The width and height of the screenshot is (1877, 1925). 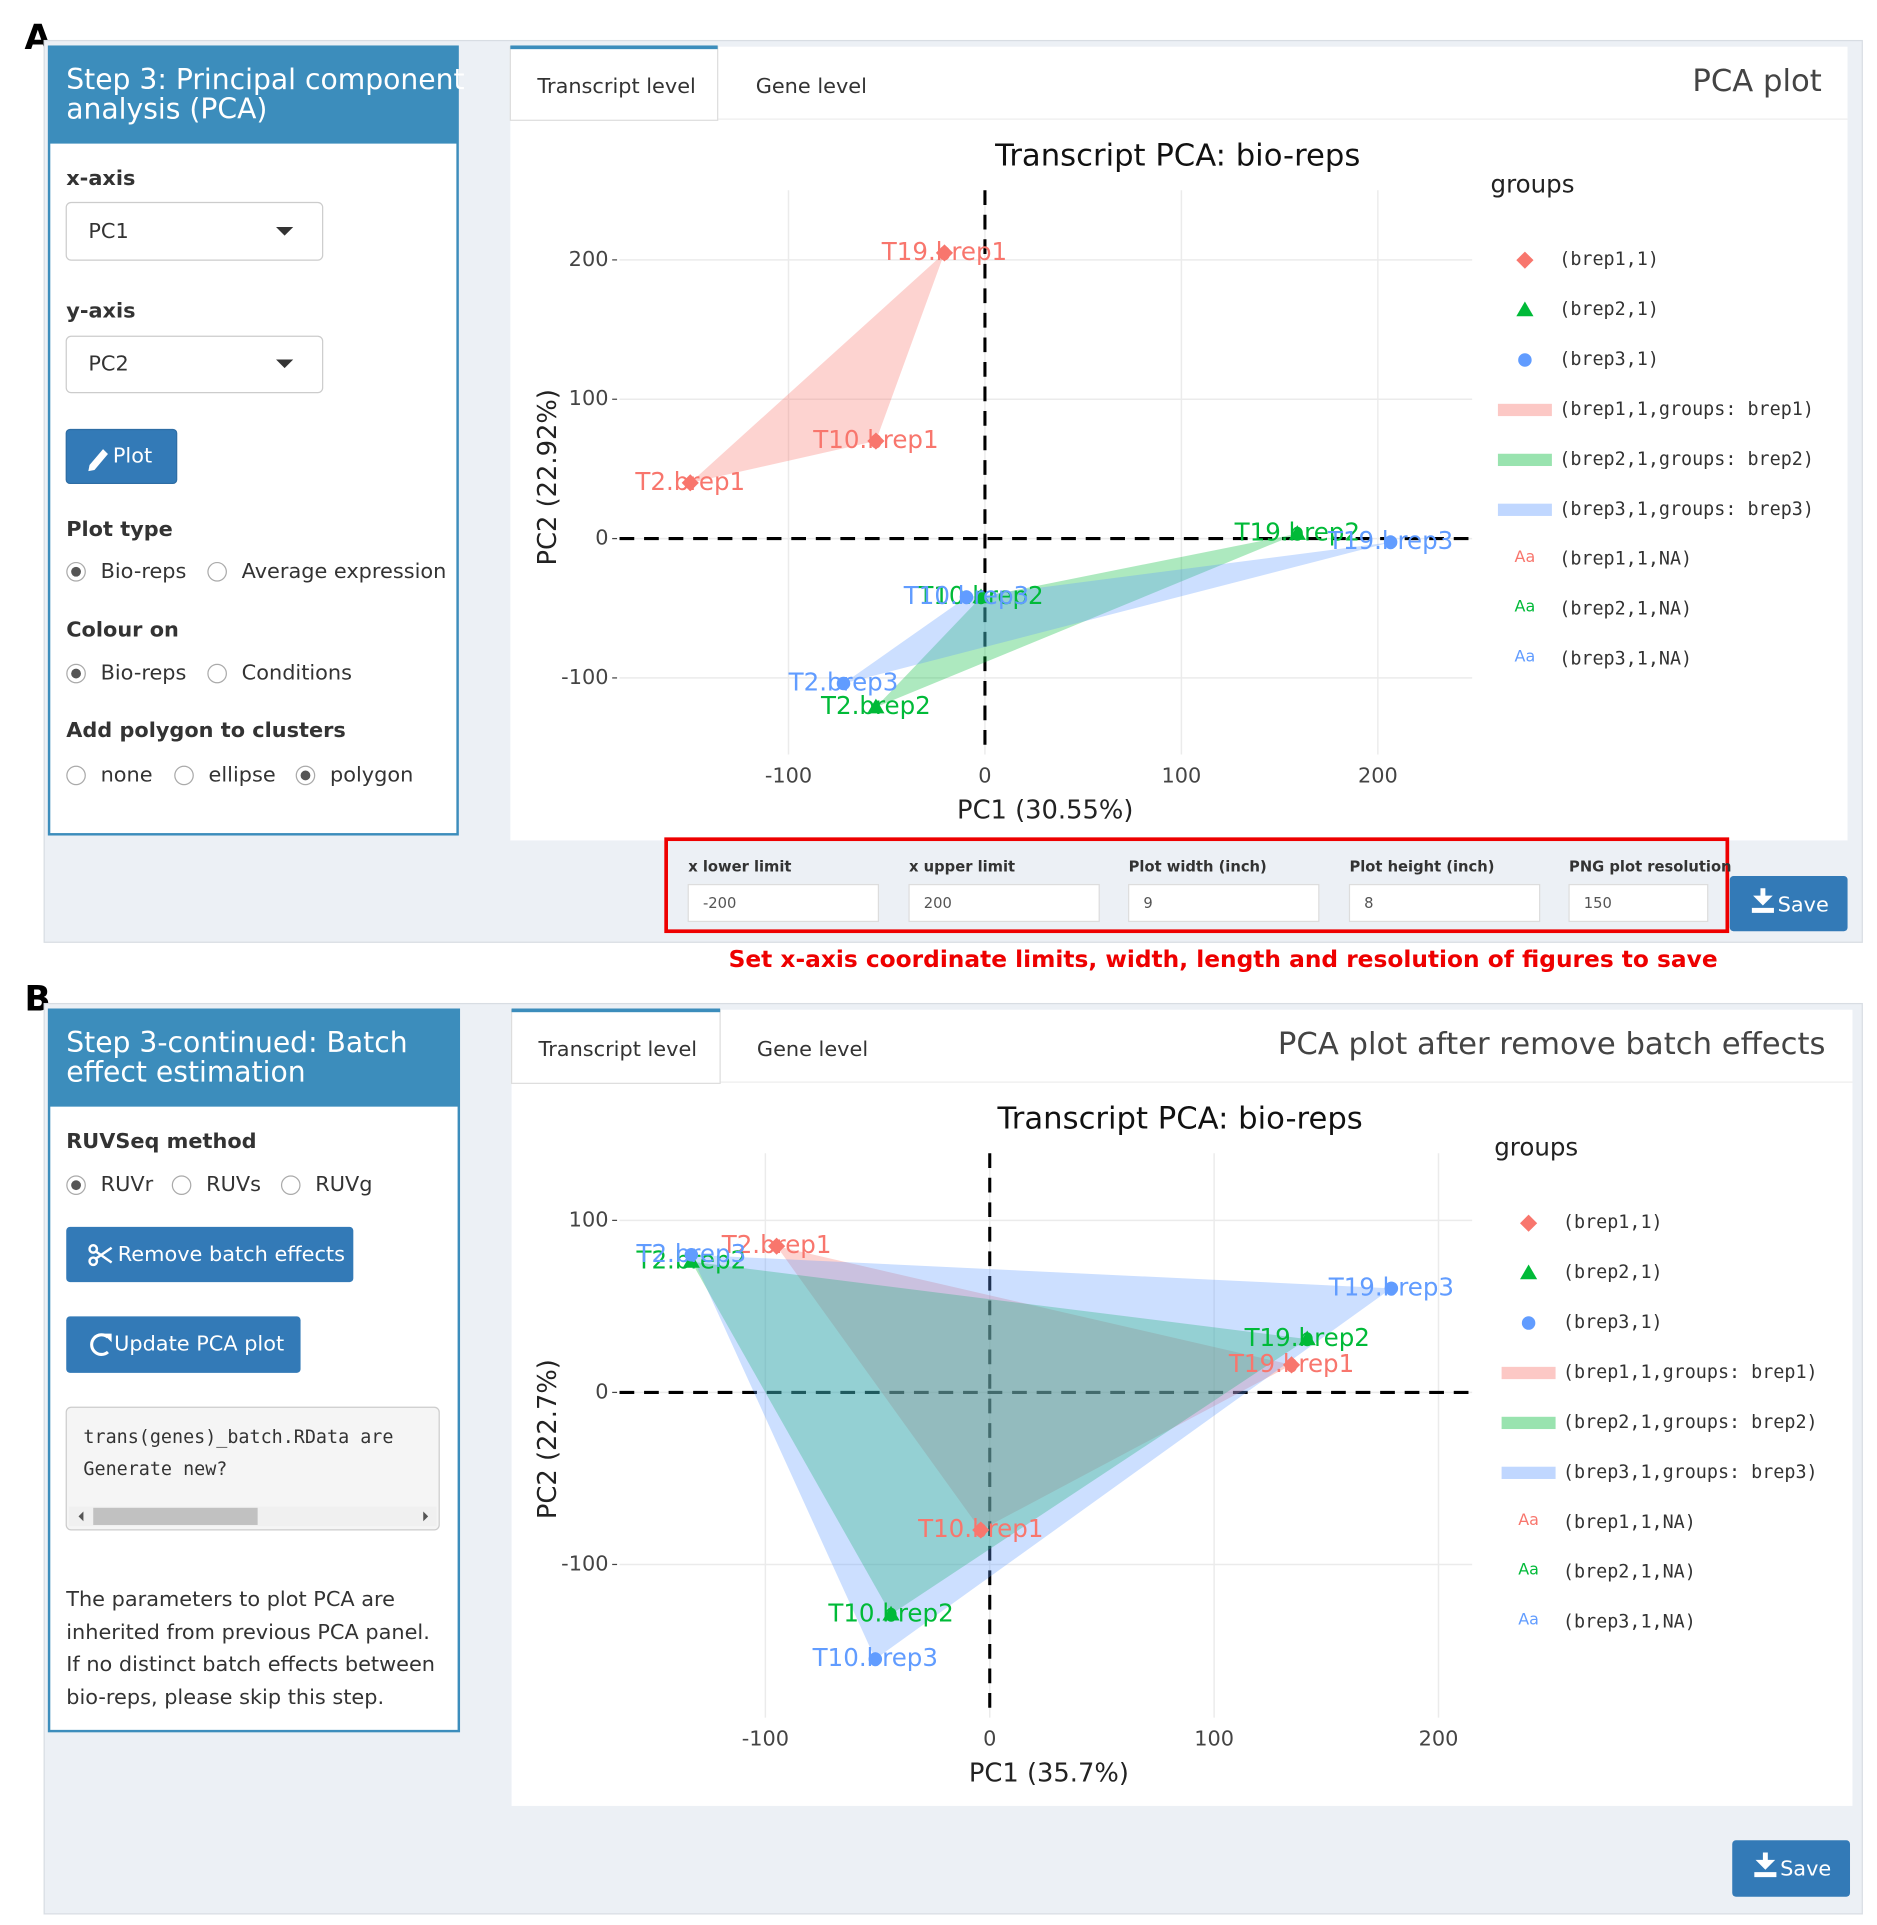 I want to click on field-label: x-axis, so click(x=100, y=178).